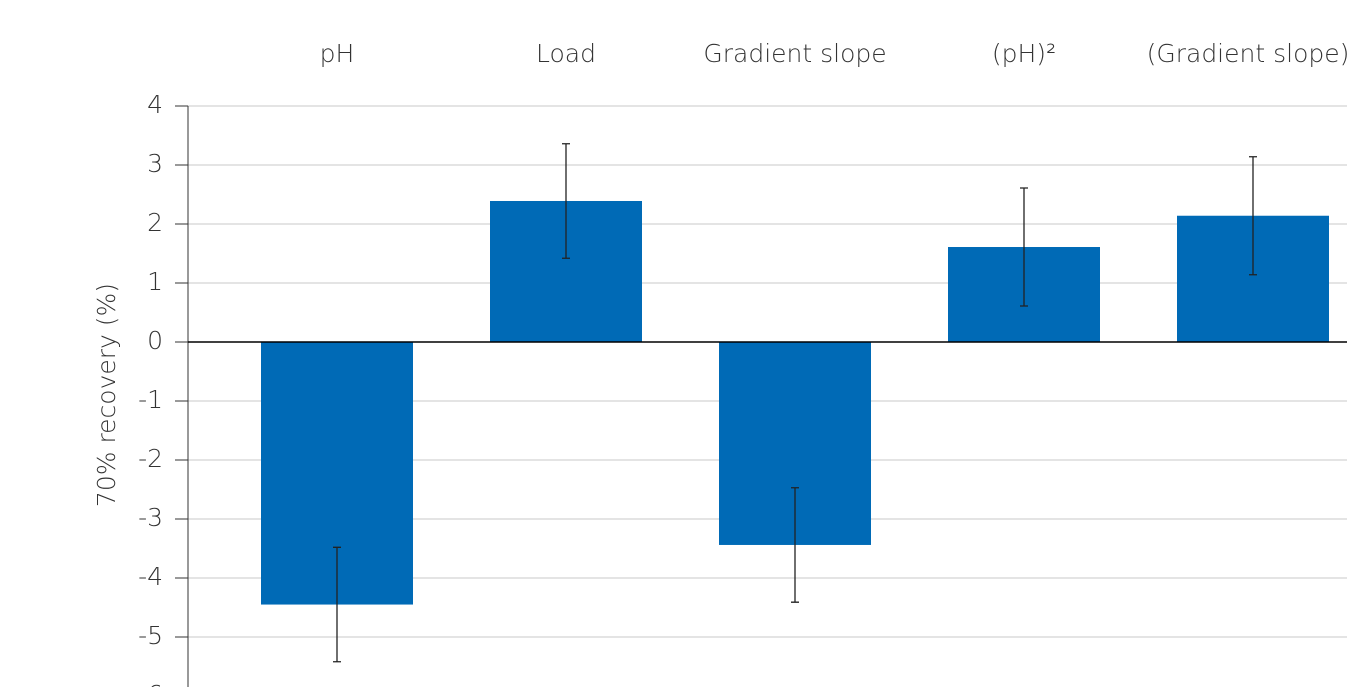  I want to click on x-tick-label: Gradient slope, so click(794, 53).